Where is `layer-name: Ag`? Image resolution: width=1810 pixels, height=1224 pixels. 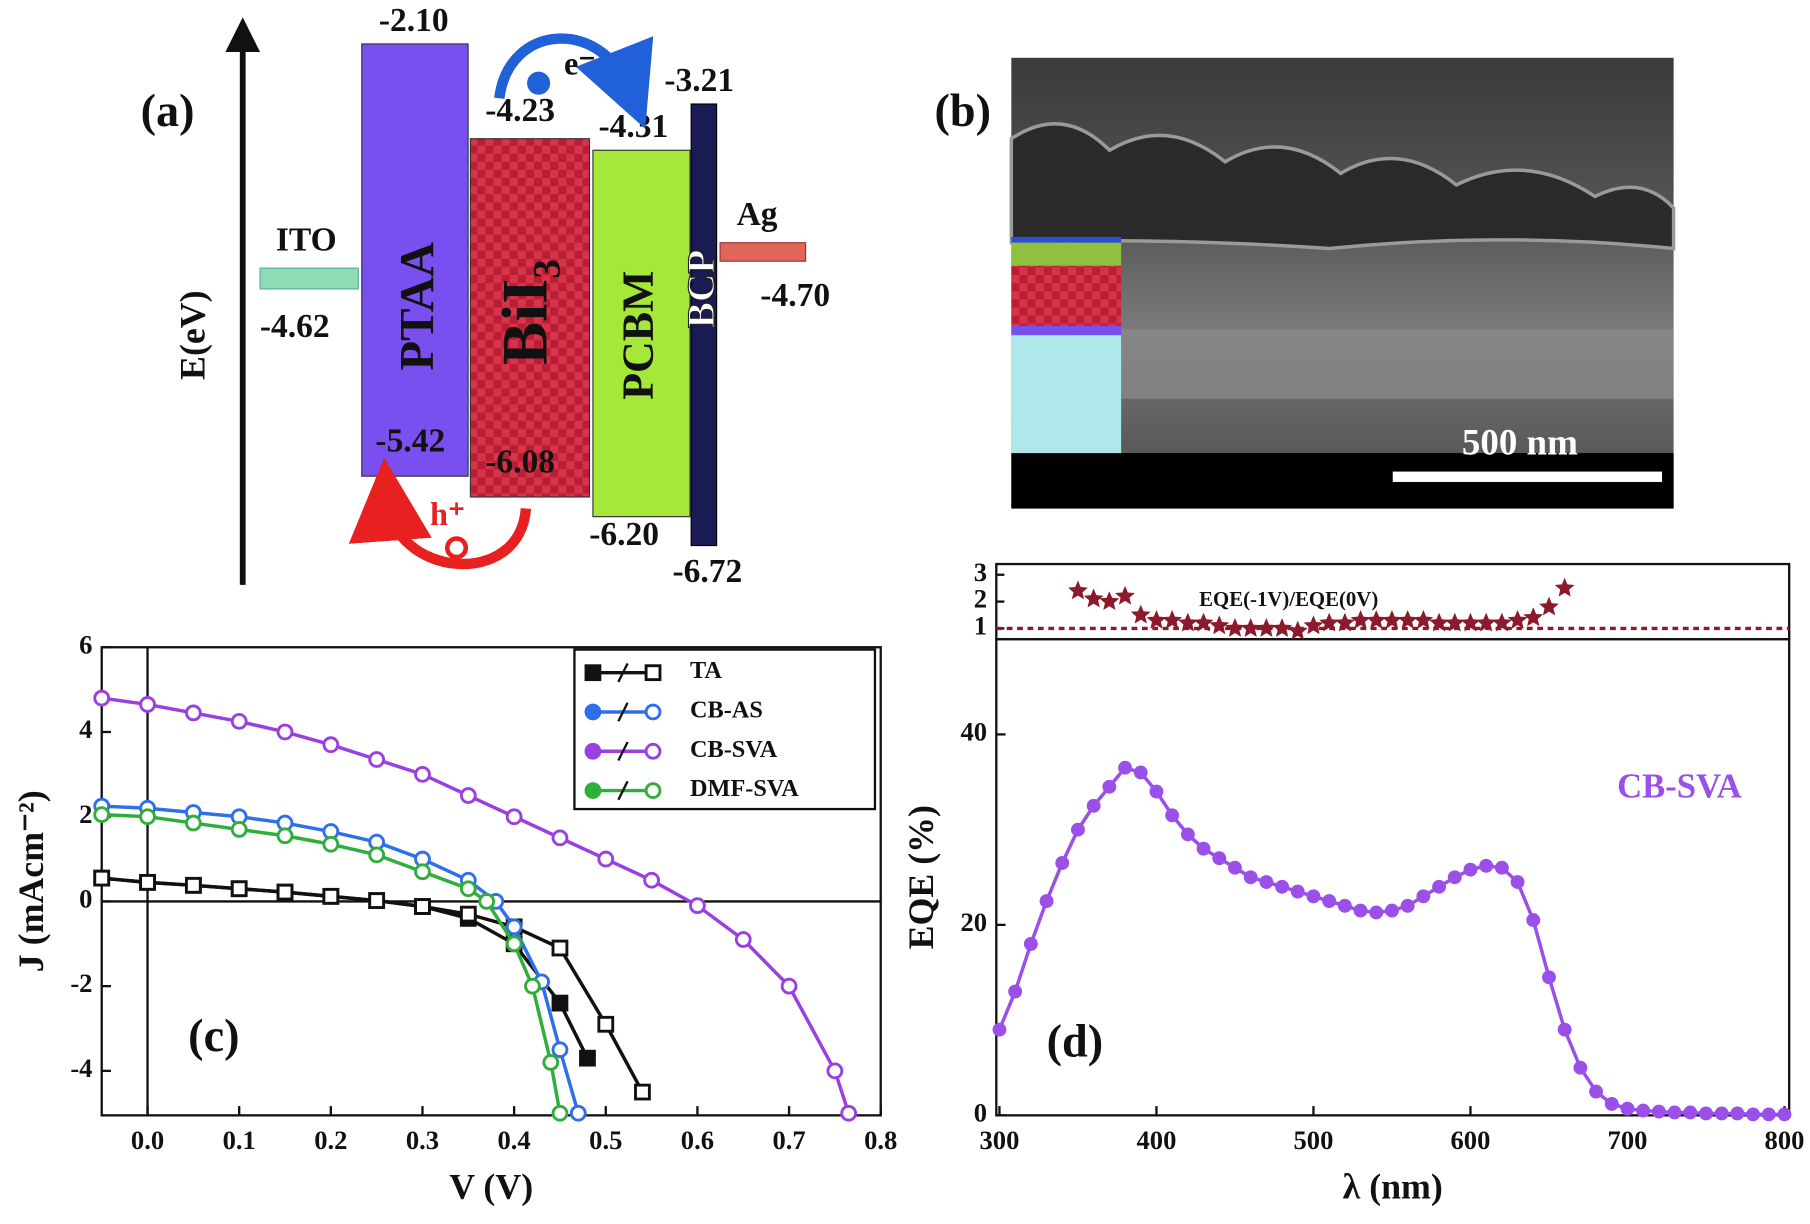
layer-name: Ag is located at coordinates (757, 214).